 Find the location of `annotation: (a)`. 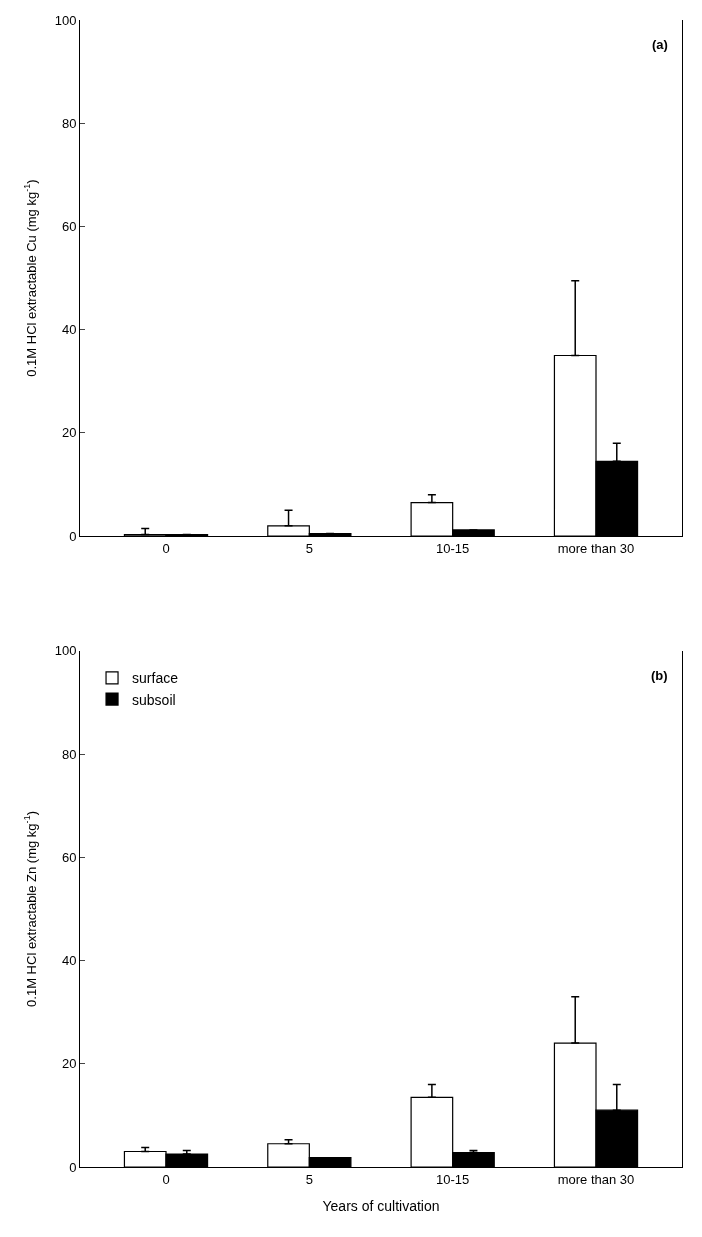

annotation: (a) is located at coordinates (660, 44).